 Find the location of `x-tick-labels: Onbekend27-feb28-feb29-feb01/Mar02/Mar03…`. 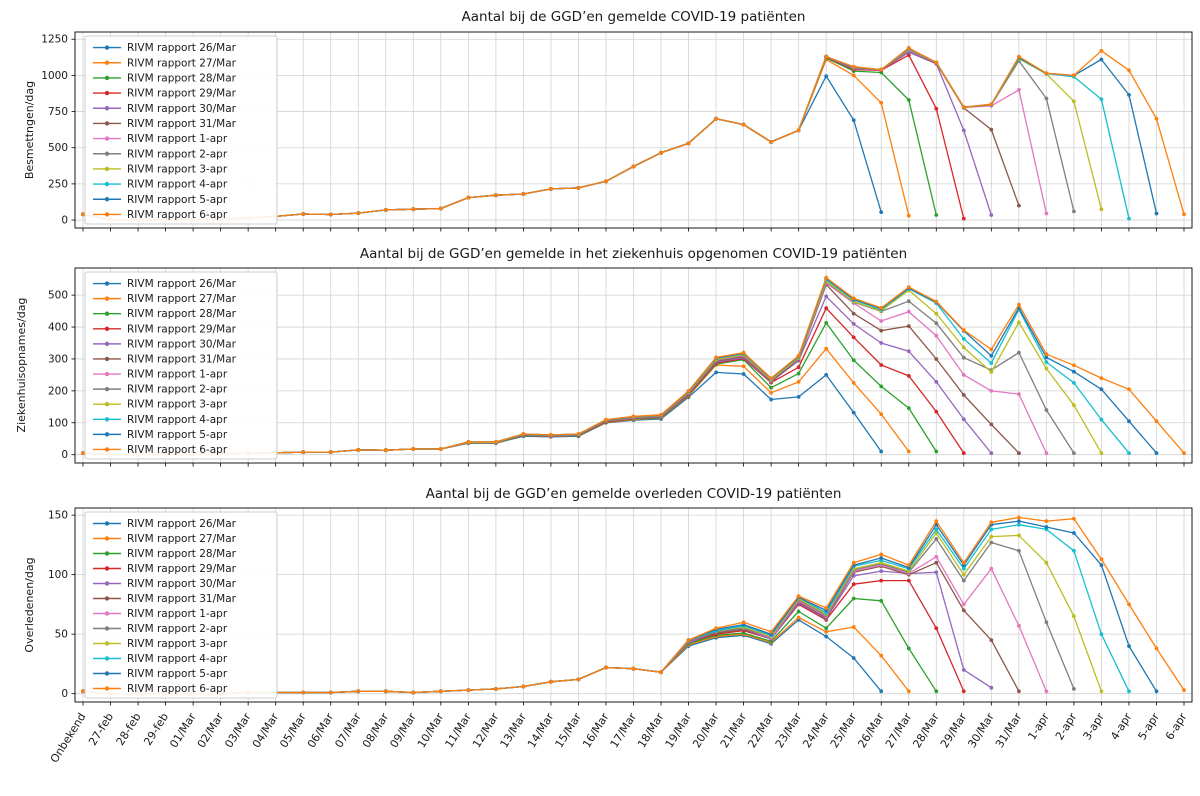

x-tick-labels: Onbekend27-feb28-feb29-feb01/Mar02/Mar03… is located at coordinates (619, 737).